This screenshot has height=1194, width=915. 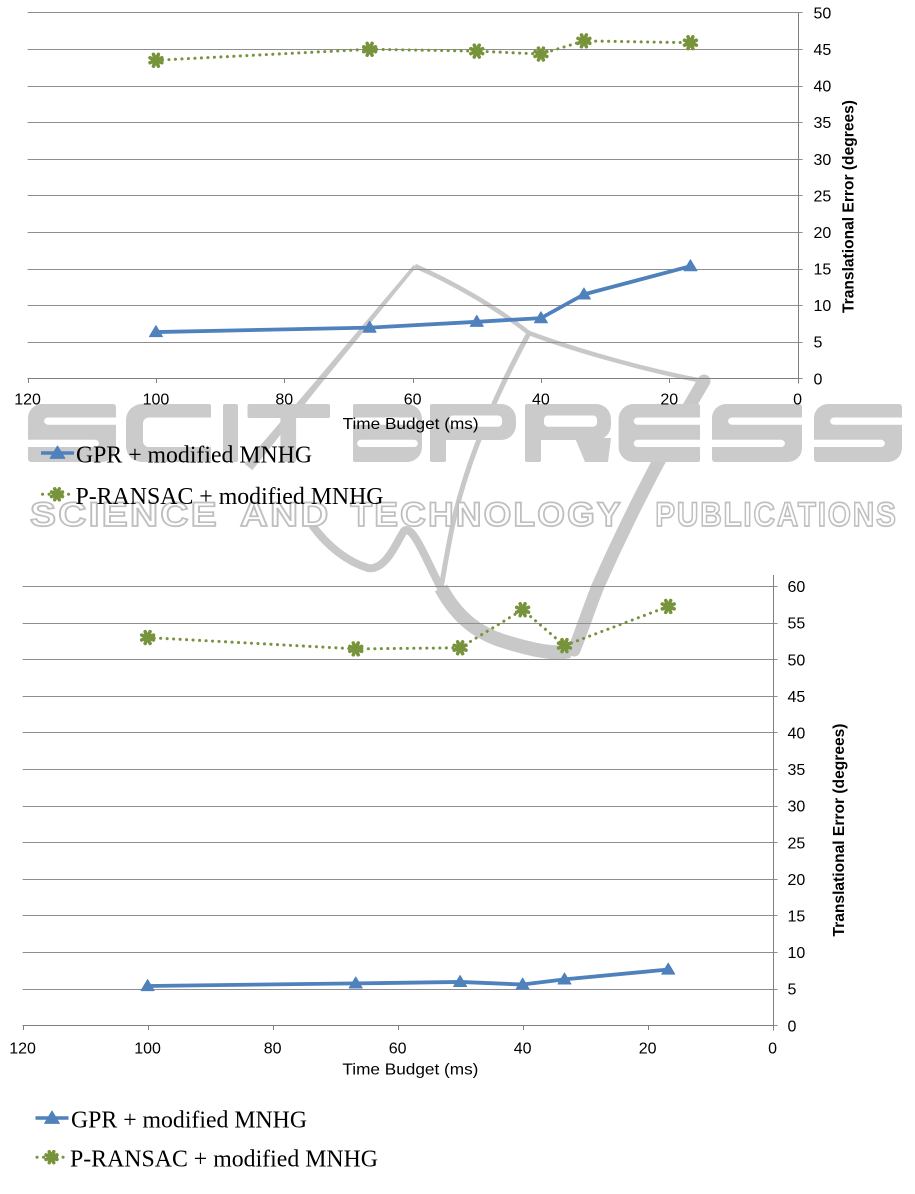 What do you see at coordinates (776, 515) in the screenshot?
I see `svg-text: PUBLICATIONS` at bounding box center [776, 515].